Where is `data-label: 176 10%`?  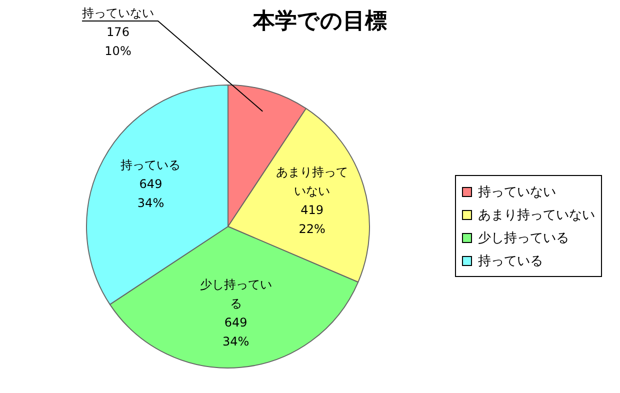
data-label: 176 10% is located at coordinates (118, 41).